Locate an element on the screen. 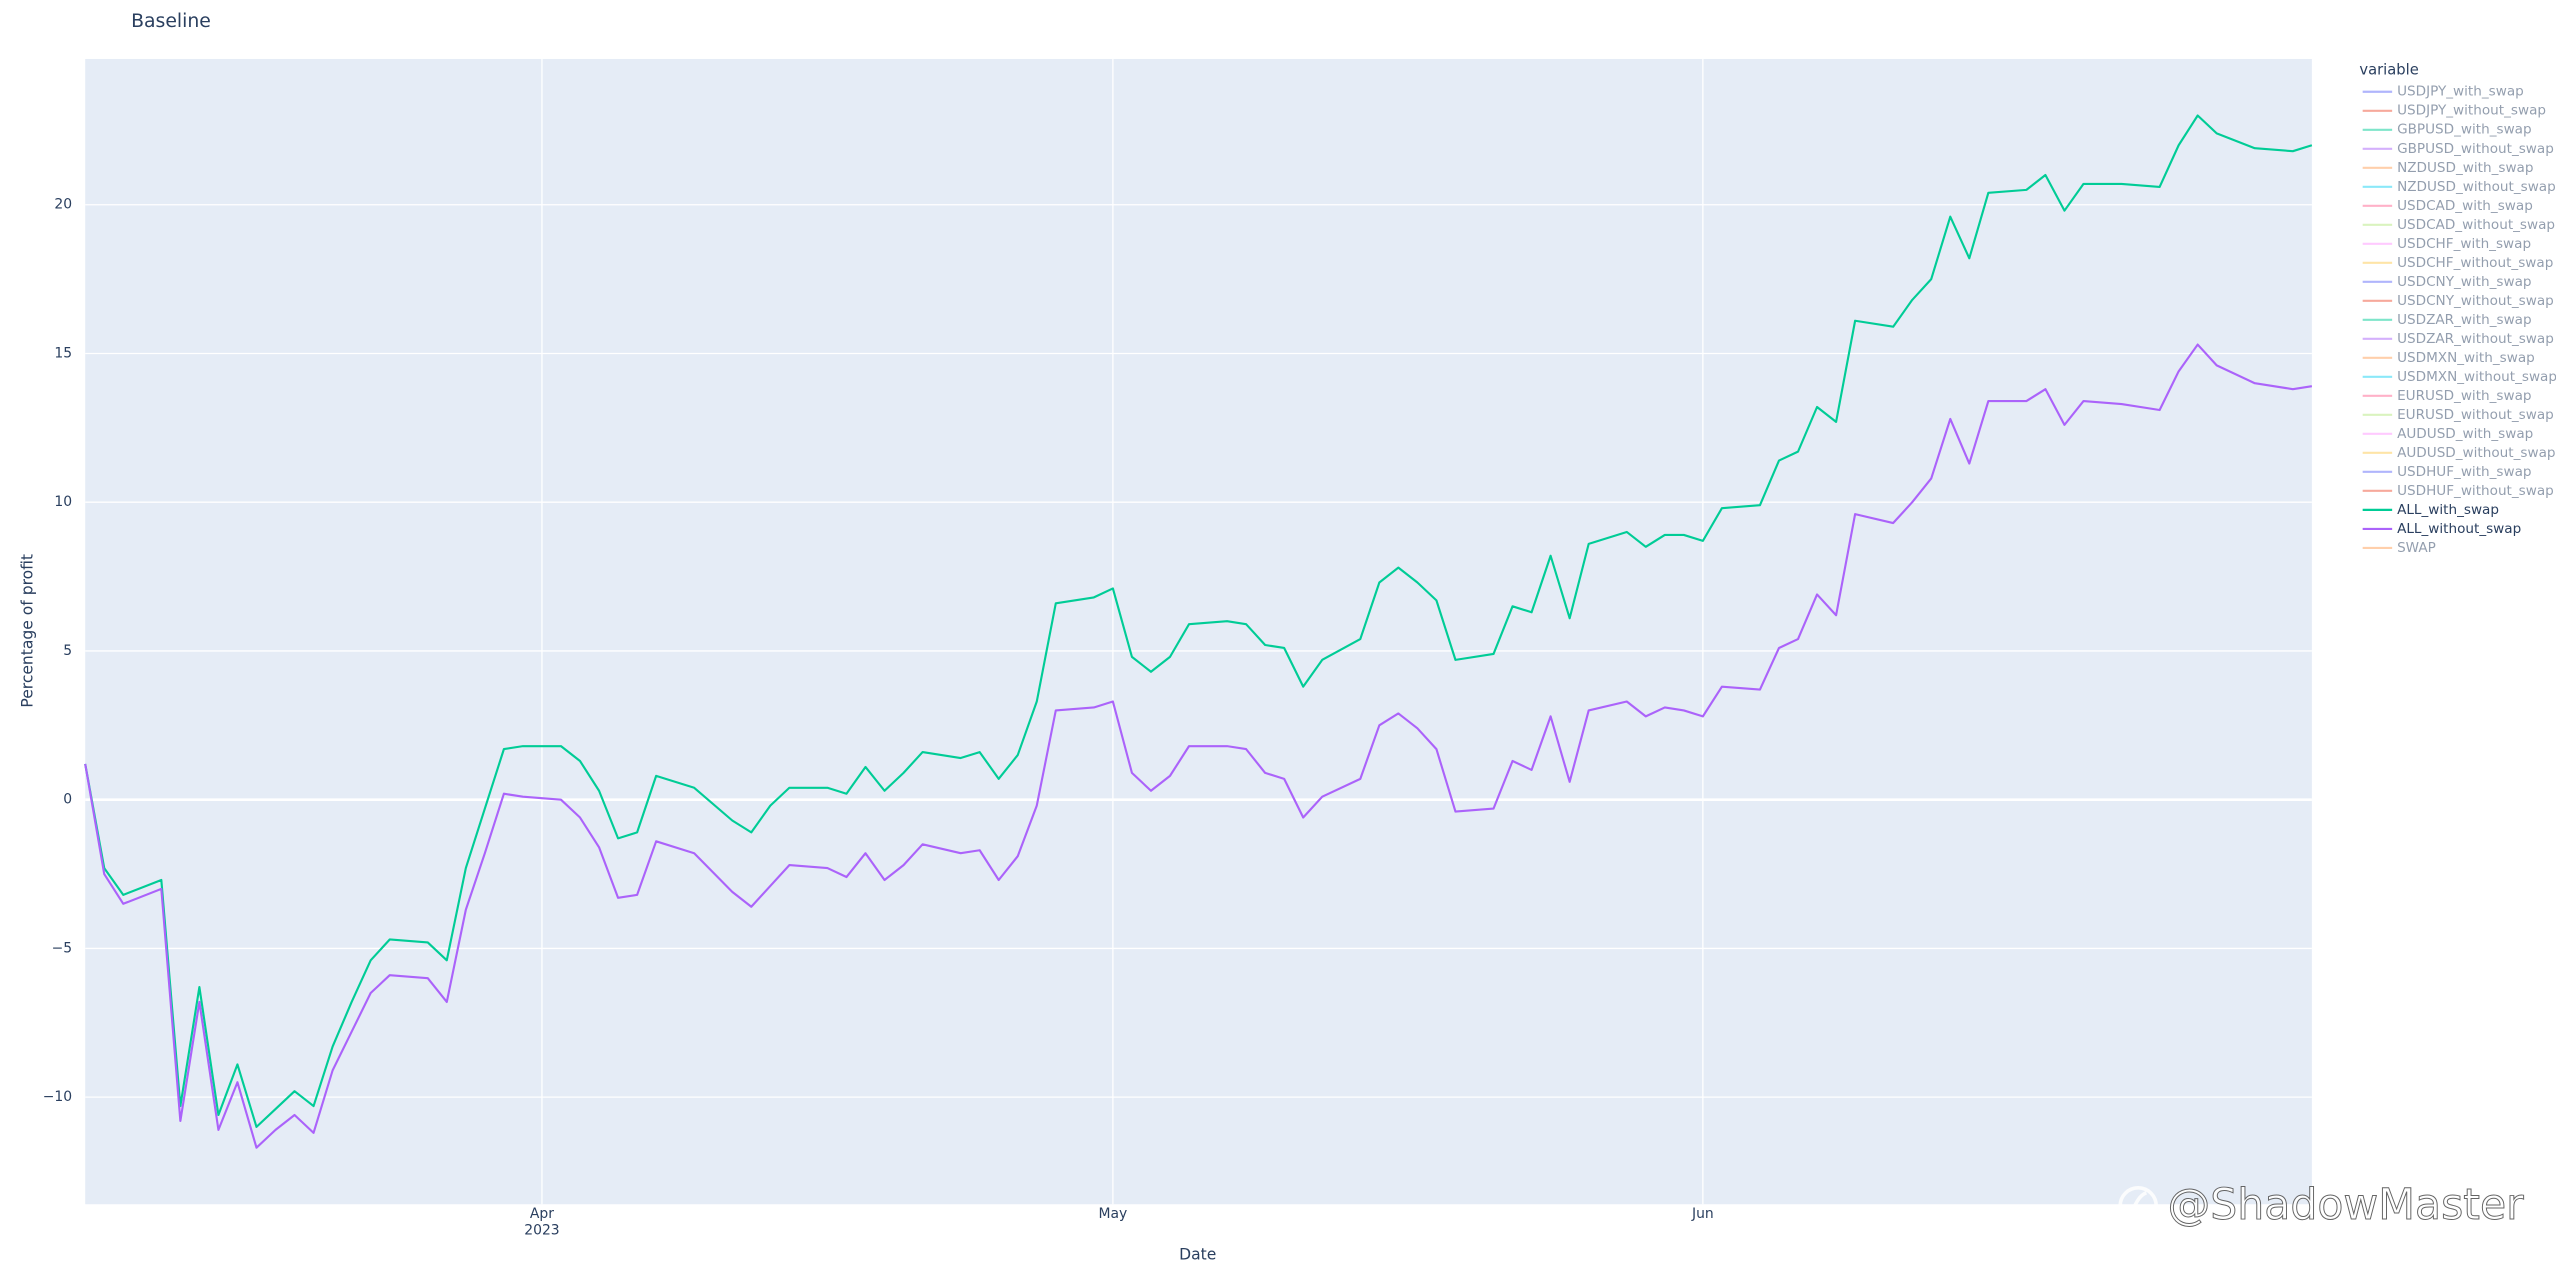  legend-item: USDMXN_with_swap is located at coordinates (2448, 358).